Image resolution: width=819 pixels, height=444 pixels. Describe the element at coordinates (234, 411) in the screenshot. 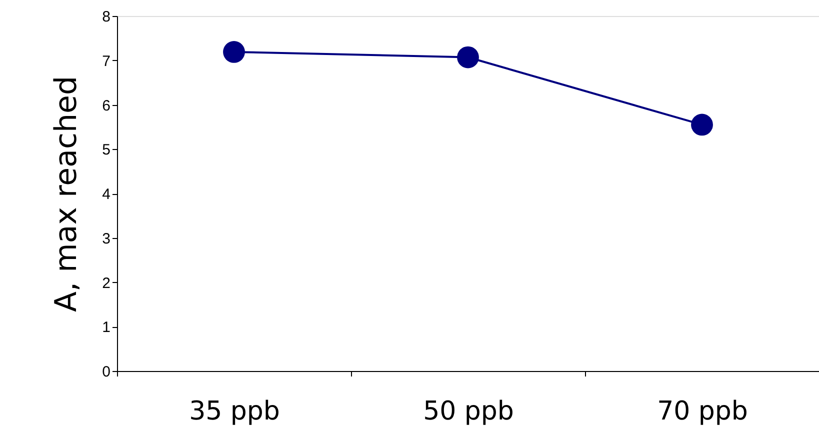

I see `x-tick-label: 35 ppb` at that location.